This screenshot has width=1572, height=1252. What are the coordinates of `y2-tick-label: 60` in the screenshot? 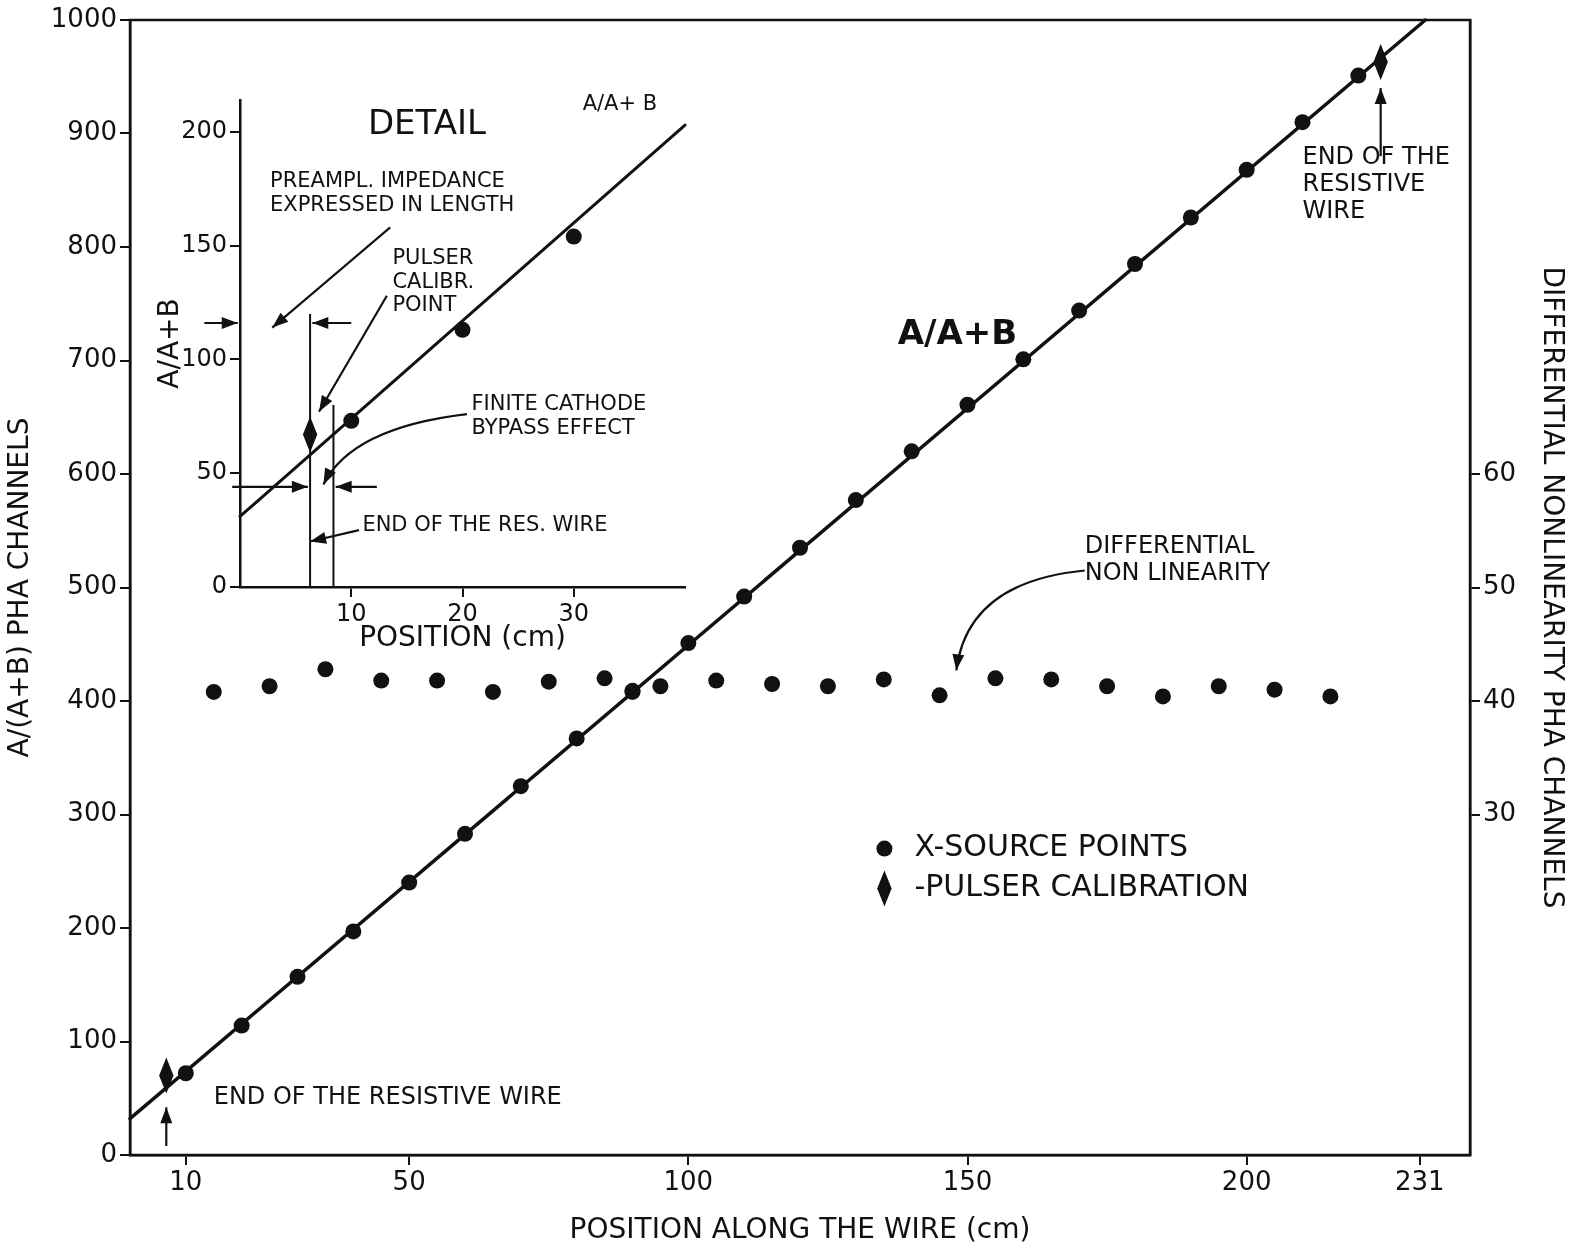 It's located at (1500, 471).